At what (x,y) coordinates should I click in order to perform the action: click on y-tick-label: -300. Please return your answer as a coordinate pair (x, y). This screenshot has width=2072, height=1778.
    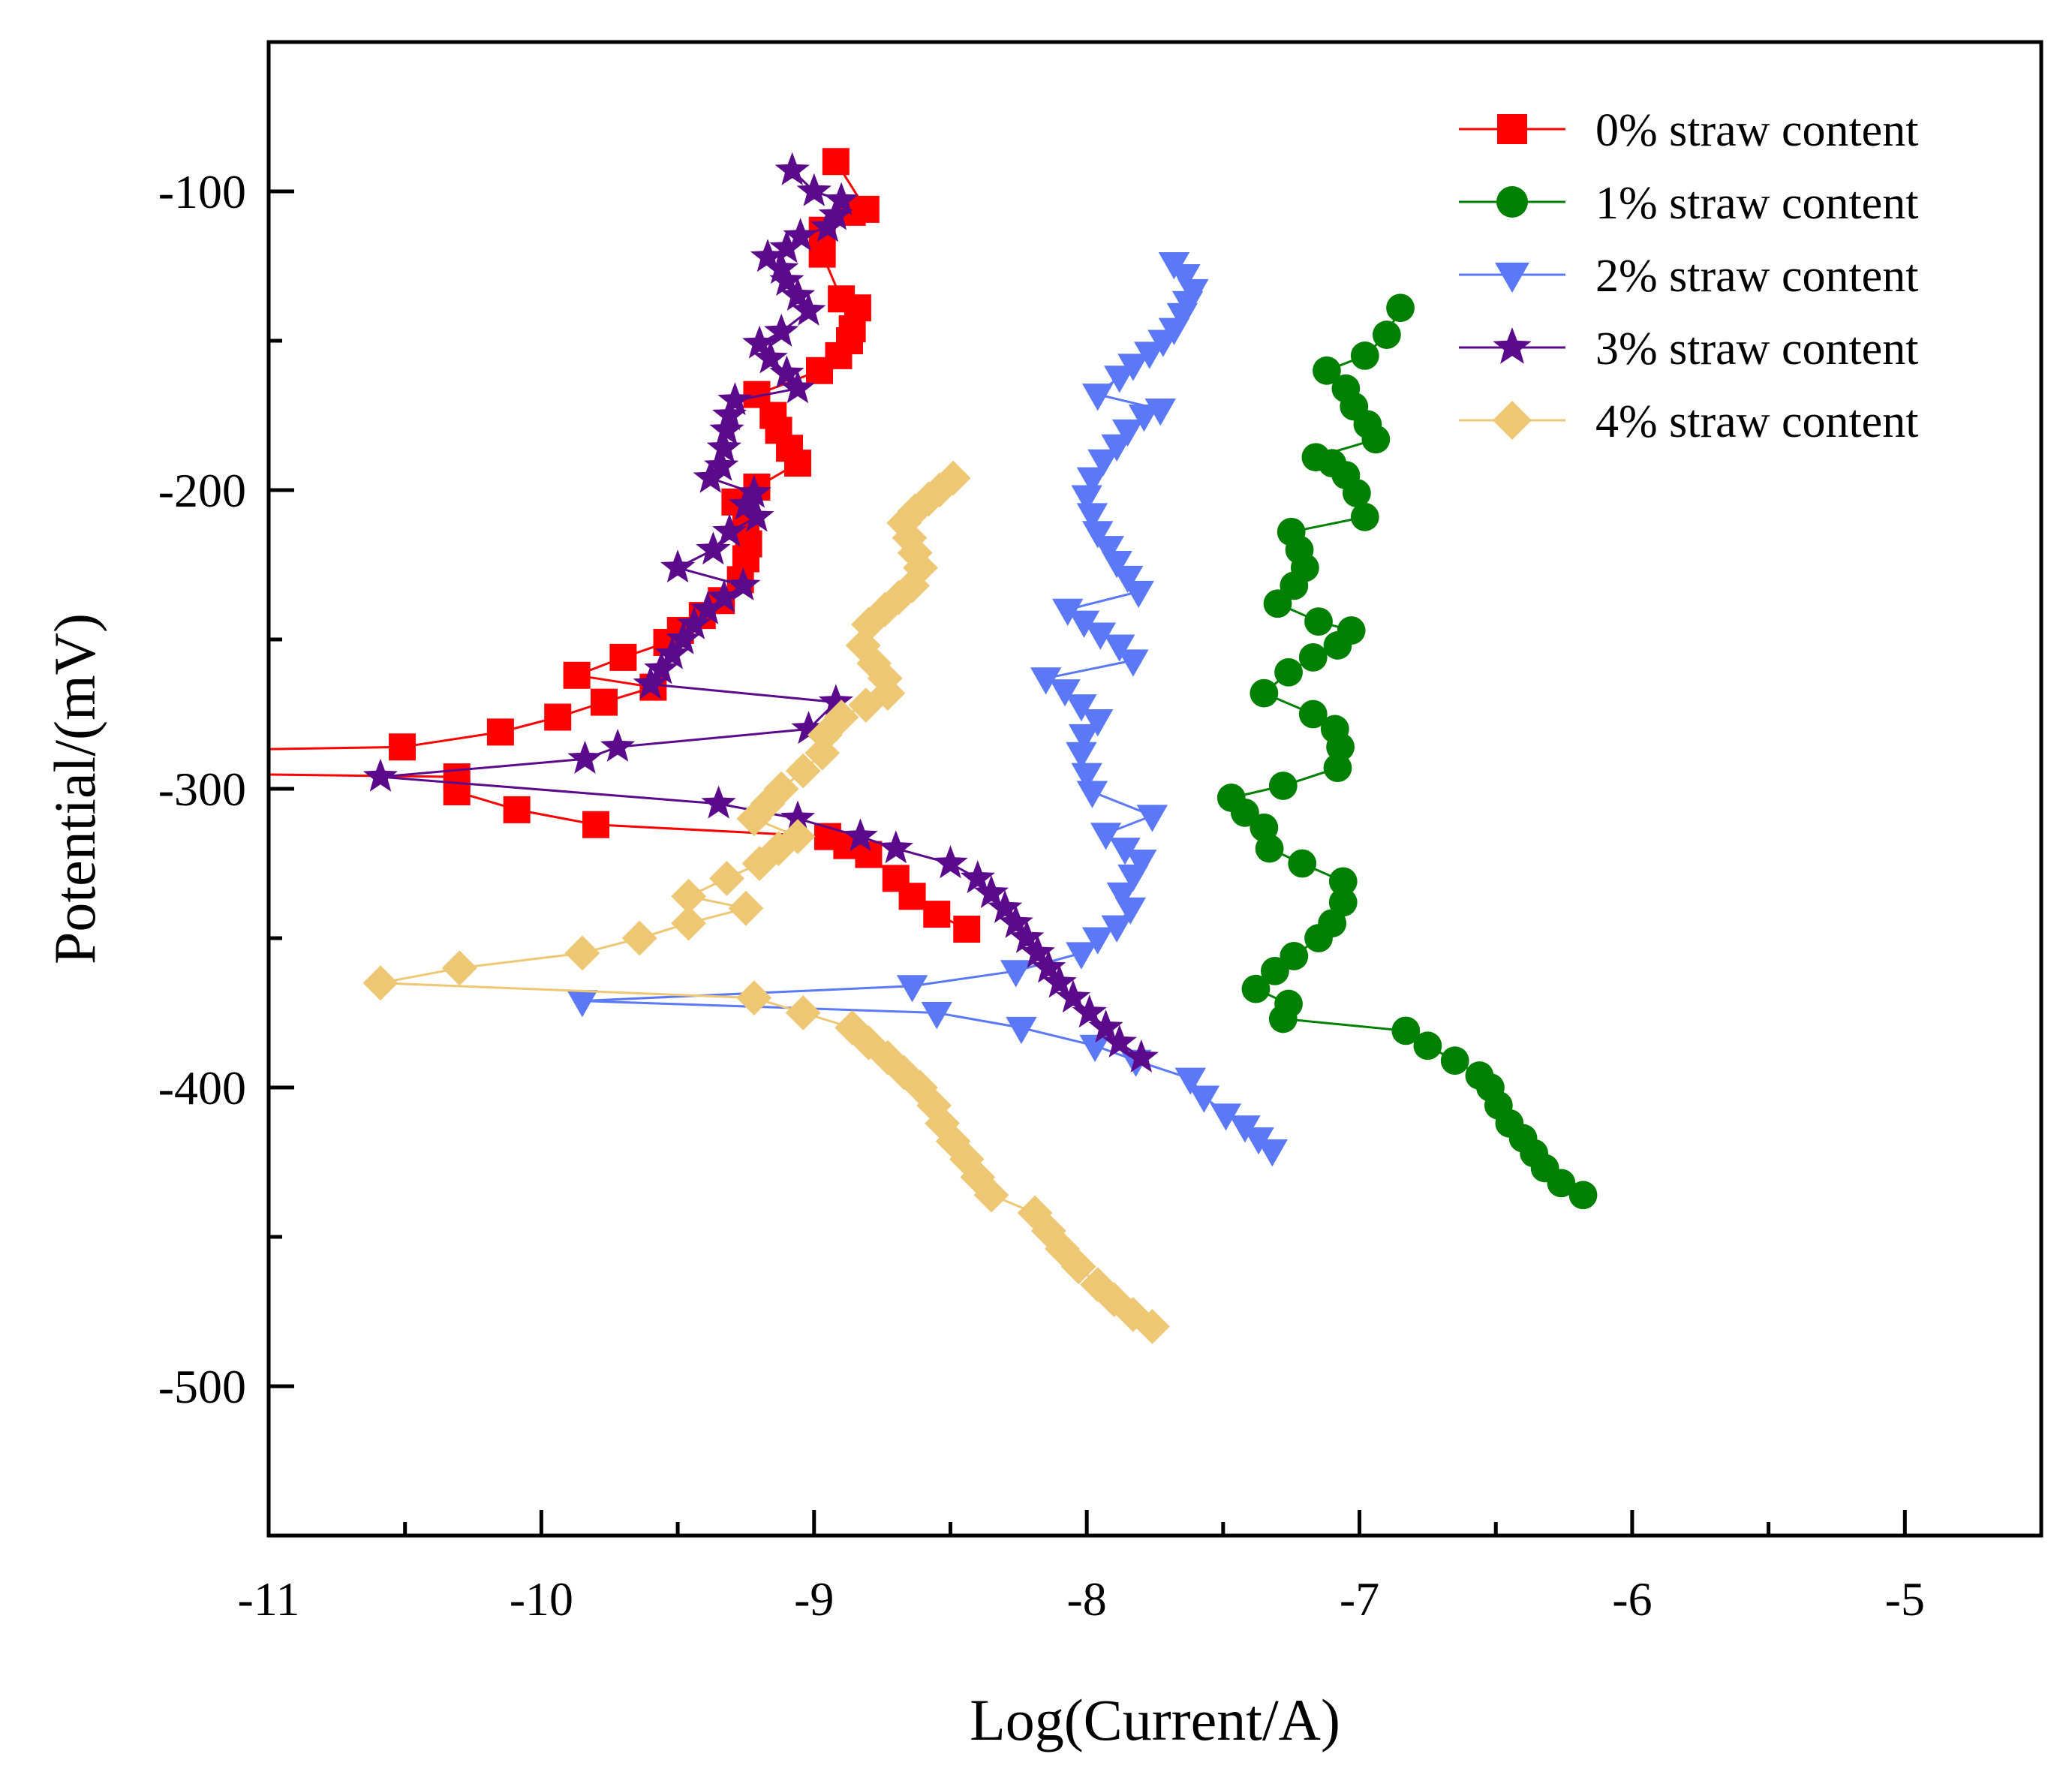
    Looking at the image, I should click on (202, 789).